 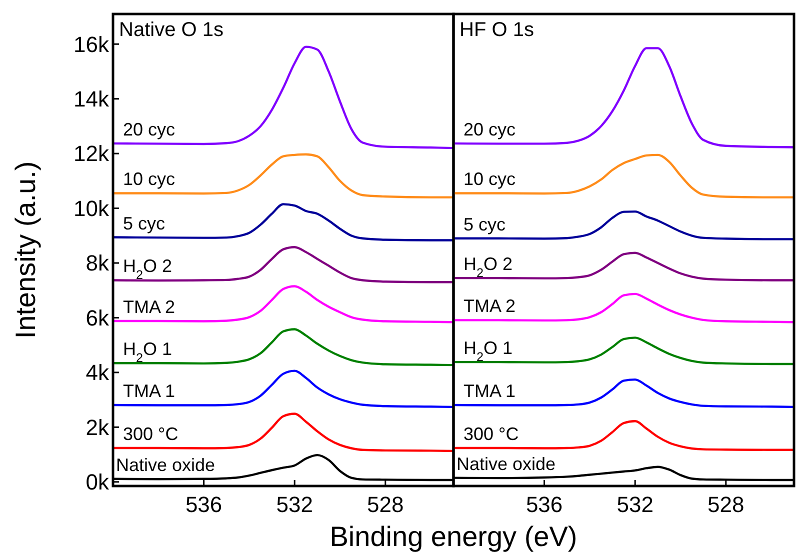 What do you see at coordinates (98, 373) in the screenshot?
I see `y-tick-label: 4k` at bounding box center [98, 373].